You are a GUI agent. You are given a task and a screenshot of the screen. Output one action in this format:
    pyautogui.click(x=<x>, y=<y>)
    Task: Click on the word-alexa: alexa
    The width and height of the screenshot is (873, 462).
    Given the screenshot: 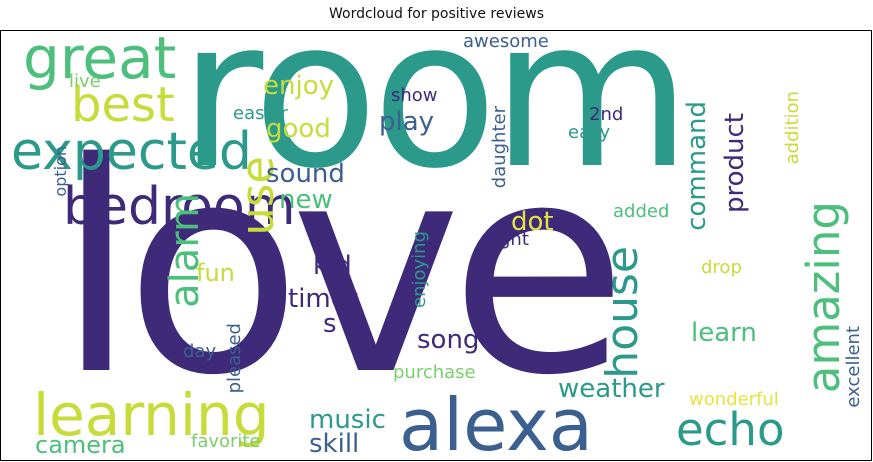 What is the action you would take?
    pyautogui.click(x=496, y=422)
    